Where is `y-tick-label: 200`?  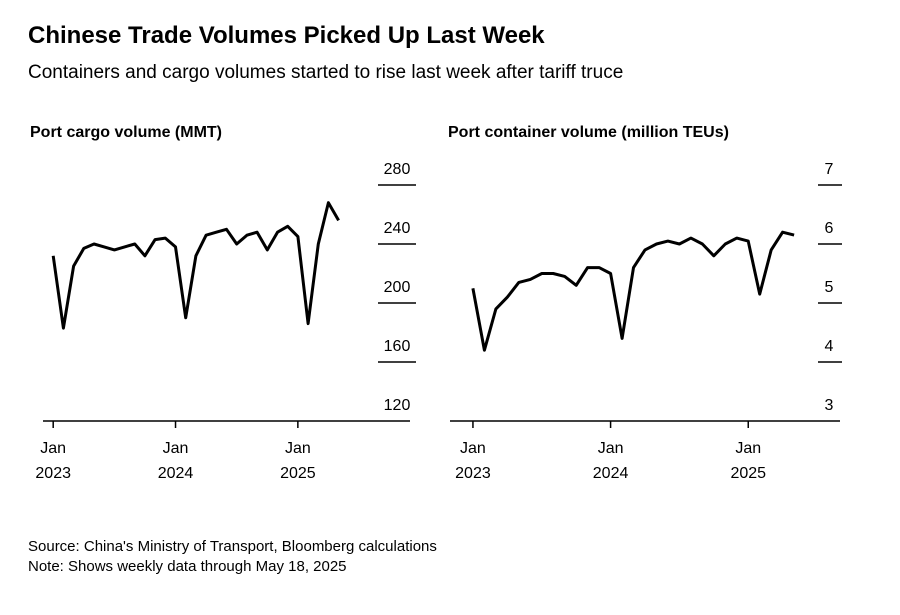 y-tick-label: 200 is located at coordinates (397, 287).